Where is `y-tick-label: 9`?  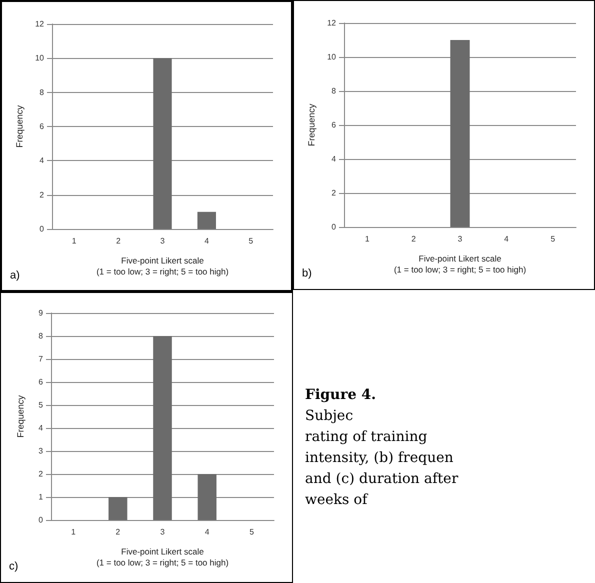 y-tick-label: 9 is located at coordinates (41, 313).